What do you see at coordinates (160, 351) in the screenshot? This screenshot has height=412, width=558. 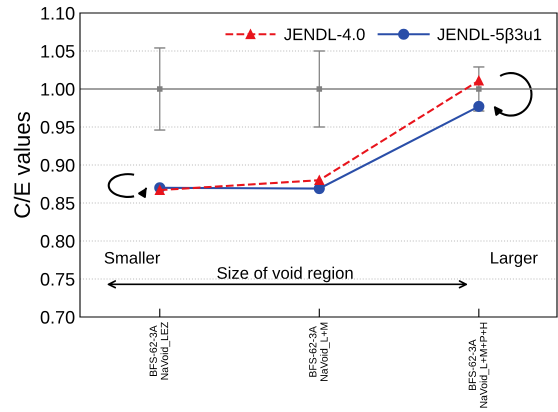 I see `x-tick-label: BFS-62-3A NaVoid_LEZ` at bounding box center [160, 351].